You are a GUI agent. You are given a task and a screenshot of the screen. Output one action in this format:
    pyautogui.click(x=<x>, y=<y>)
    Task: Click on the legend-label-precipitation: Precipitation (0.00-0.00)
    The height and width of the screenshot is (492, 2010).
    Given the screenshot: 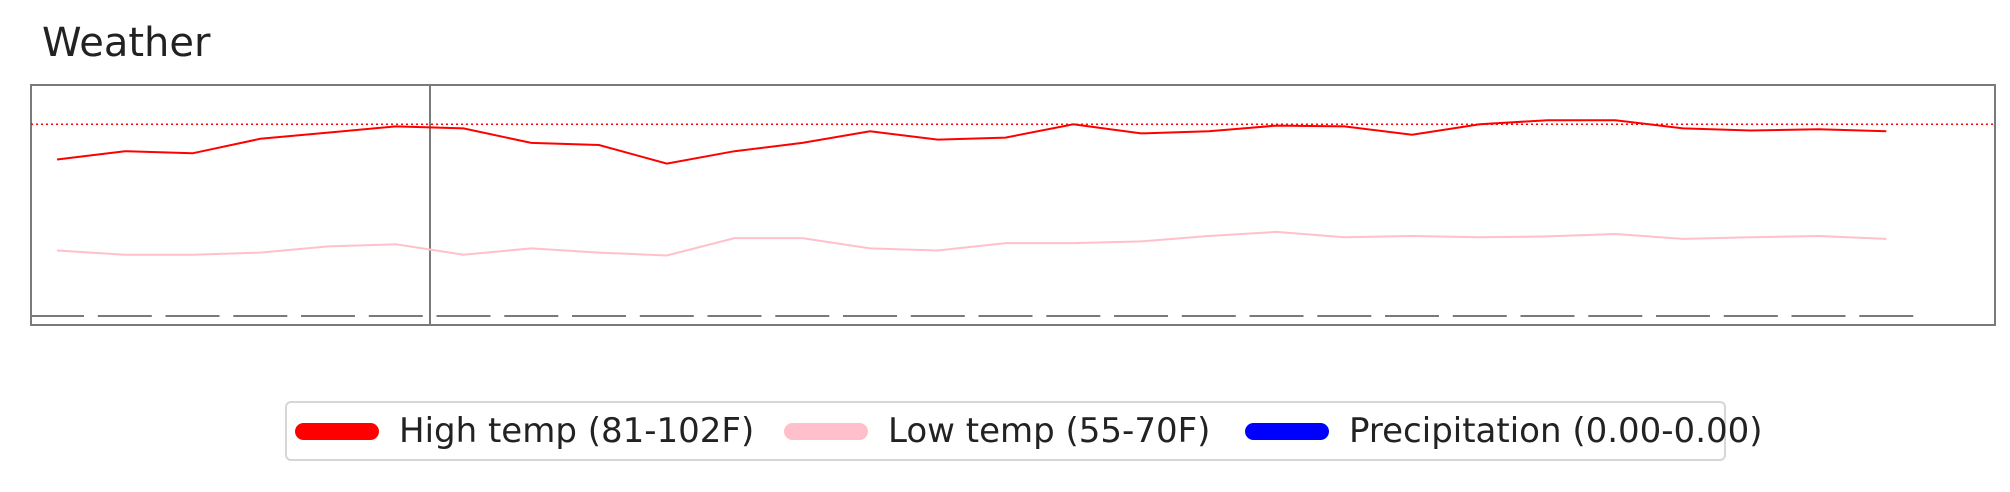 What is the action you would take?
    pyautogui.click(x=1556, y=431)
    